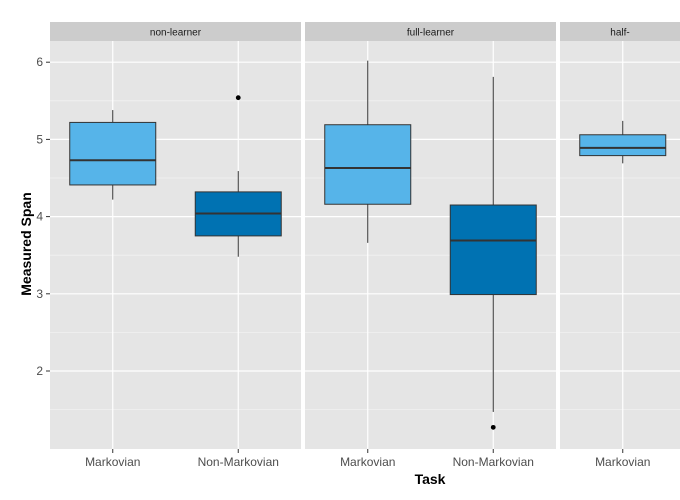  I want to click on panel-background, so click(620, 245).